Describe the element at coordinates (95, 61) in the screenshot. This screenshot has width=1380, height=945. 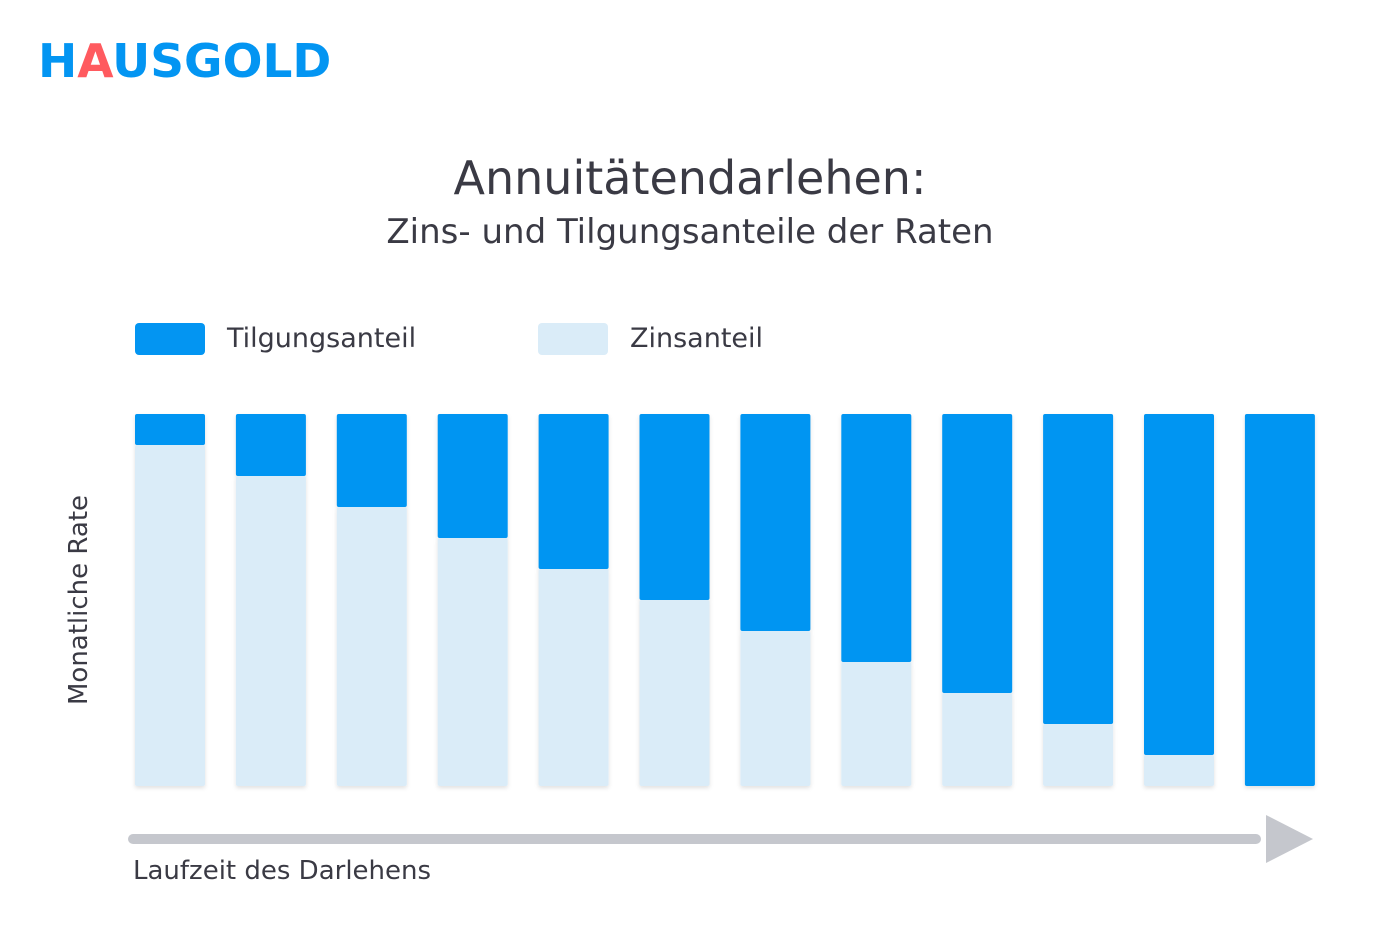
I see `logo-letter: A` at that location.